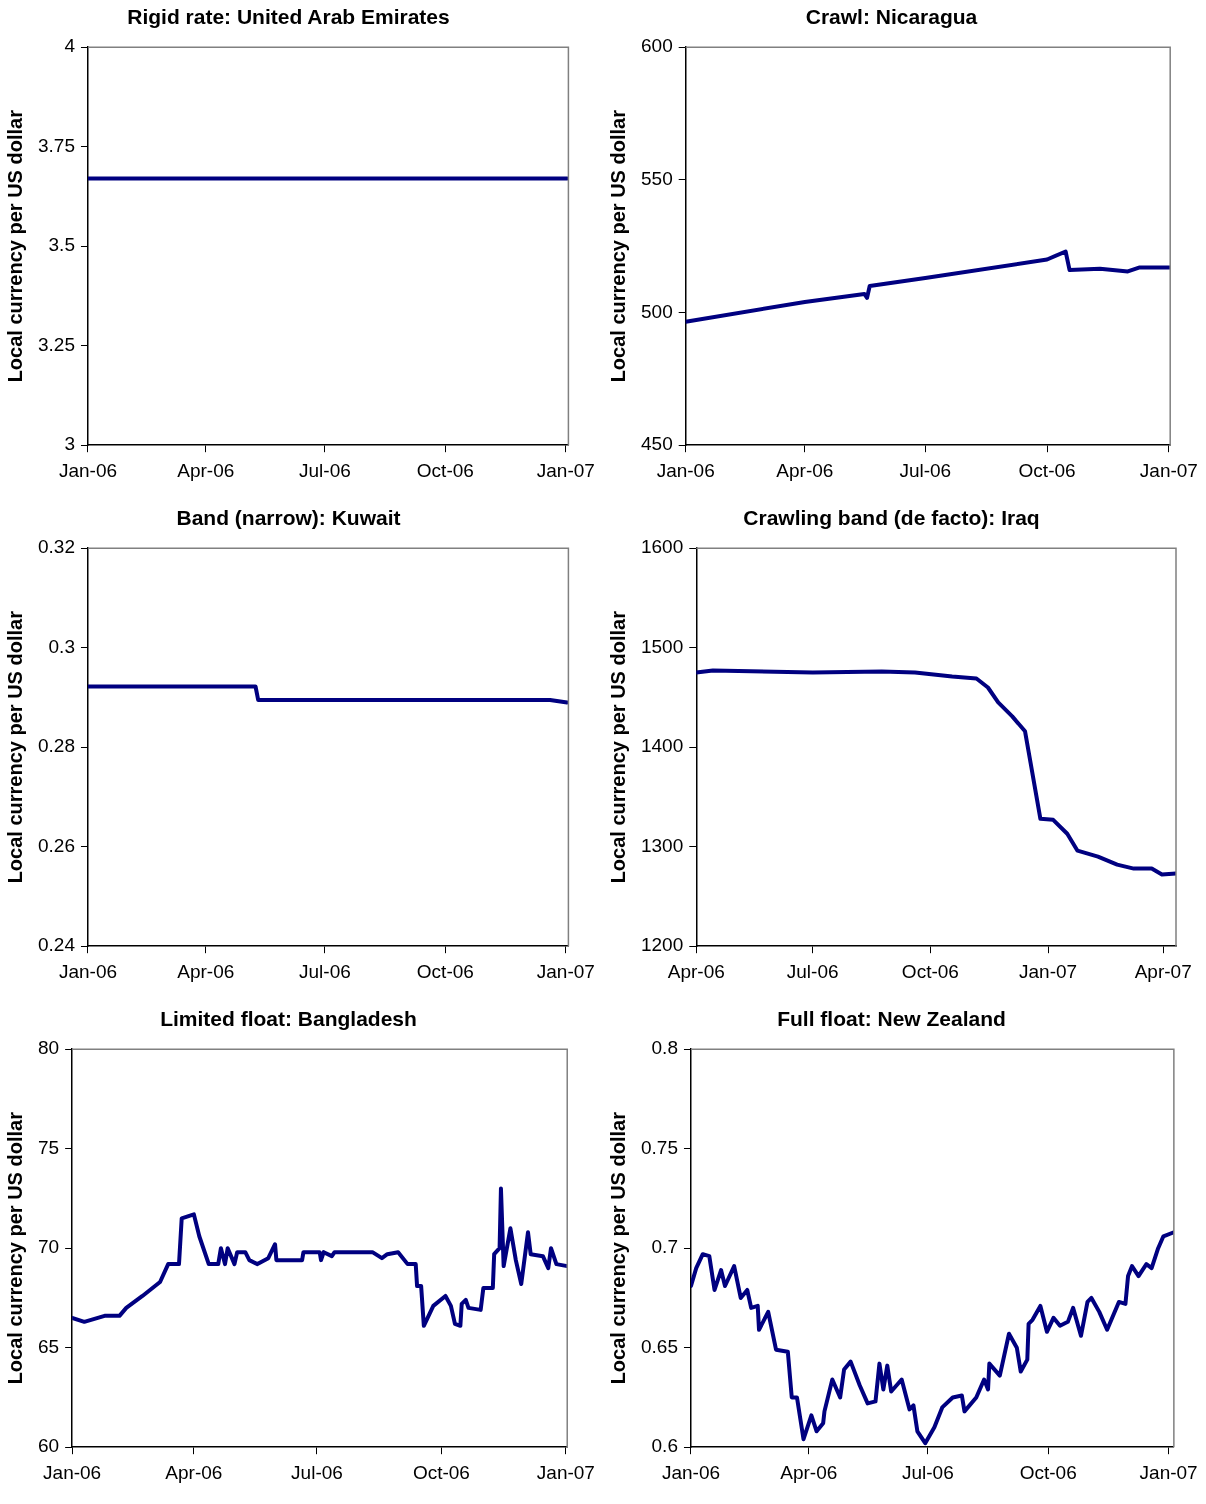  What do you see at coordinates (288, 1019) in the screenshot?
I see `chart-title: Limited float: Bangladesh` at bounding box center [288, 1019].